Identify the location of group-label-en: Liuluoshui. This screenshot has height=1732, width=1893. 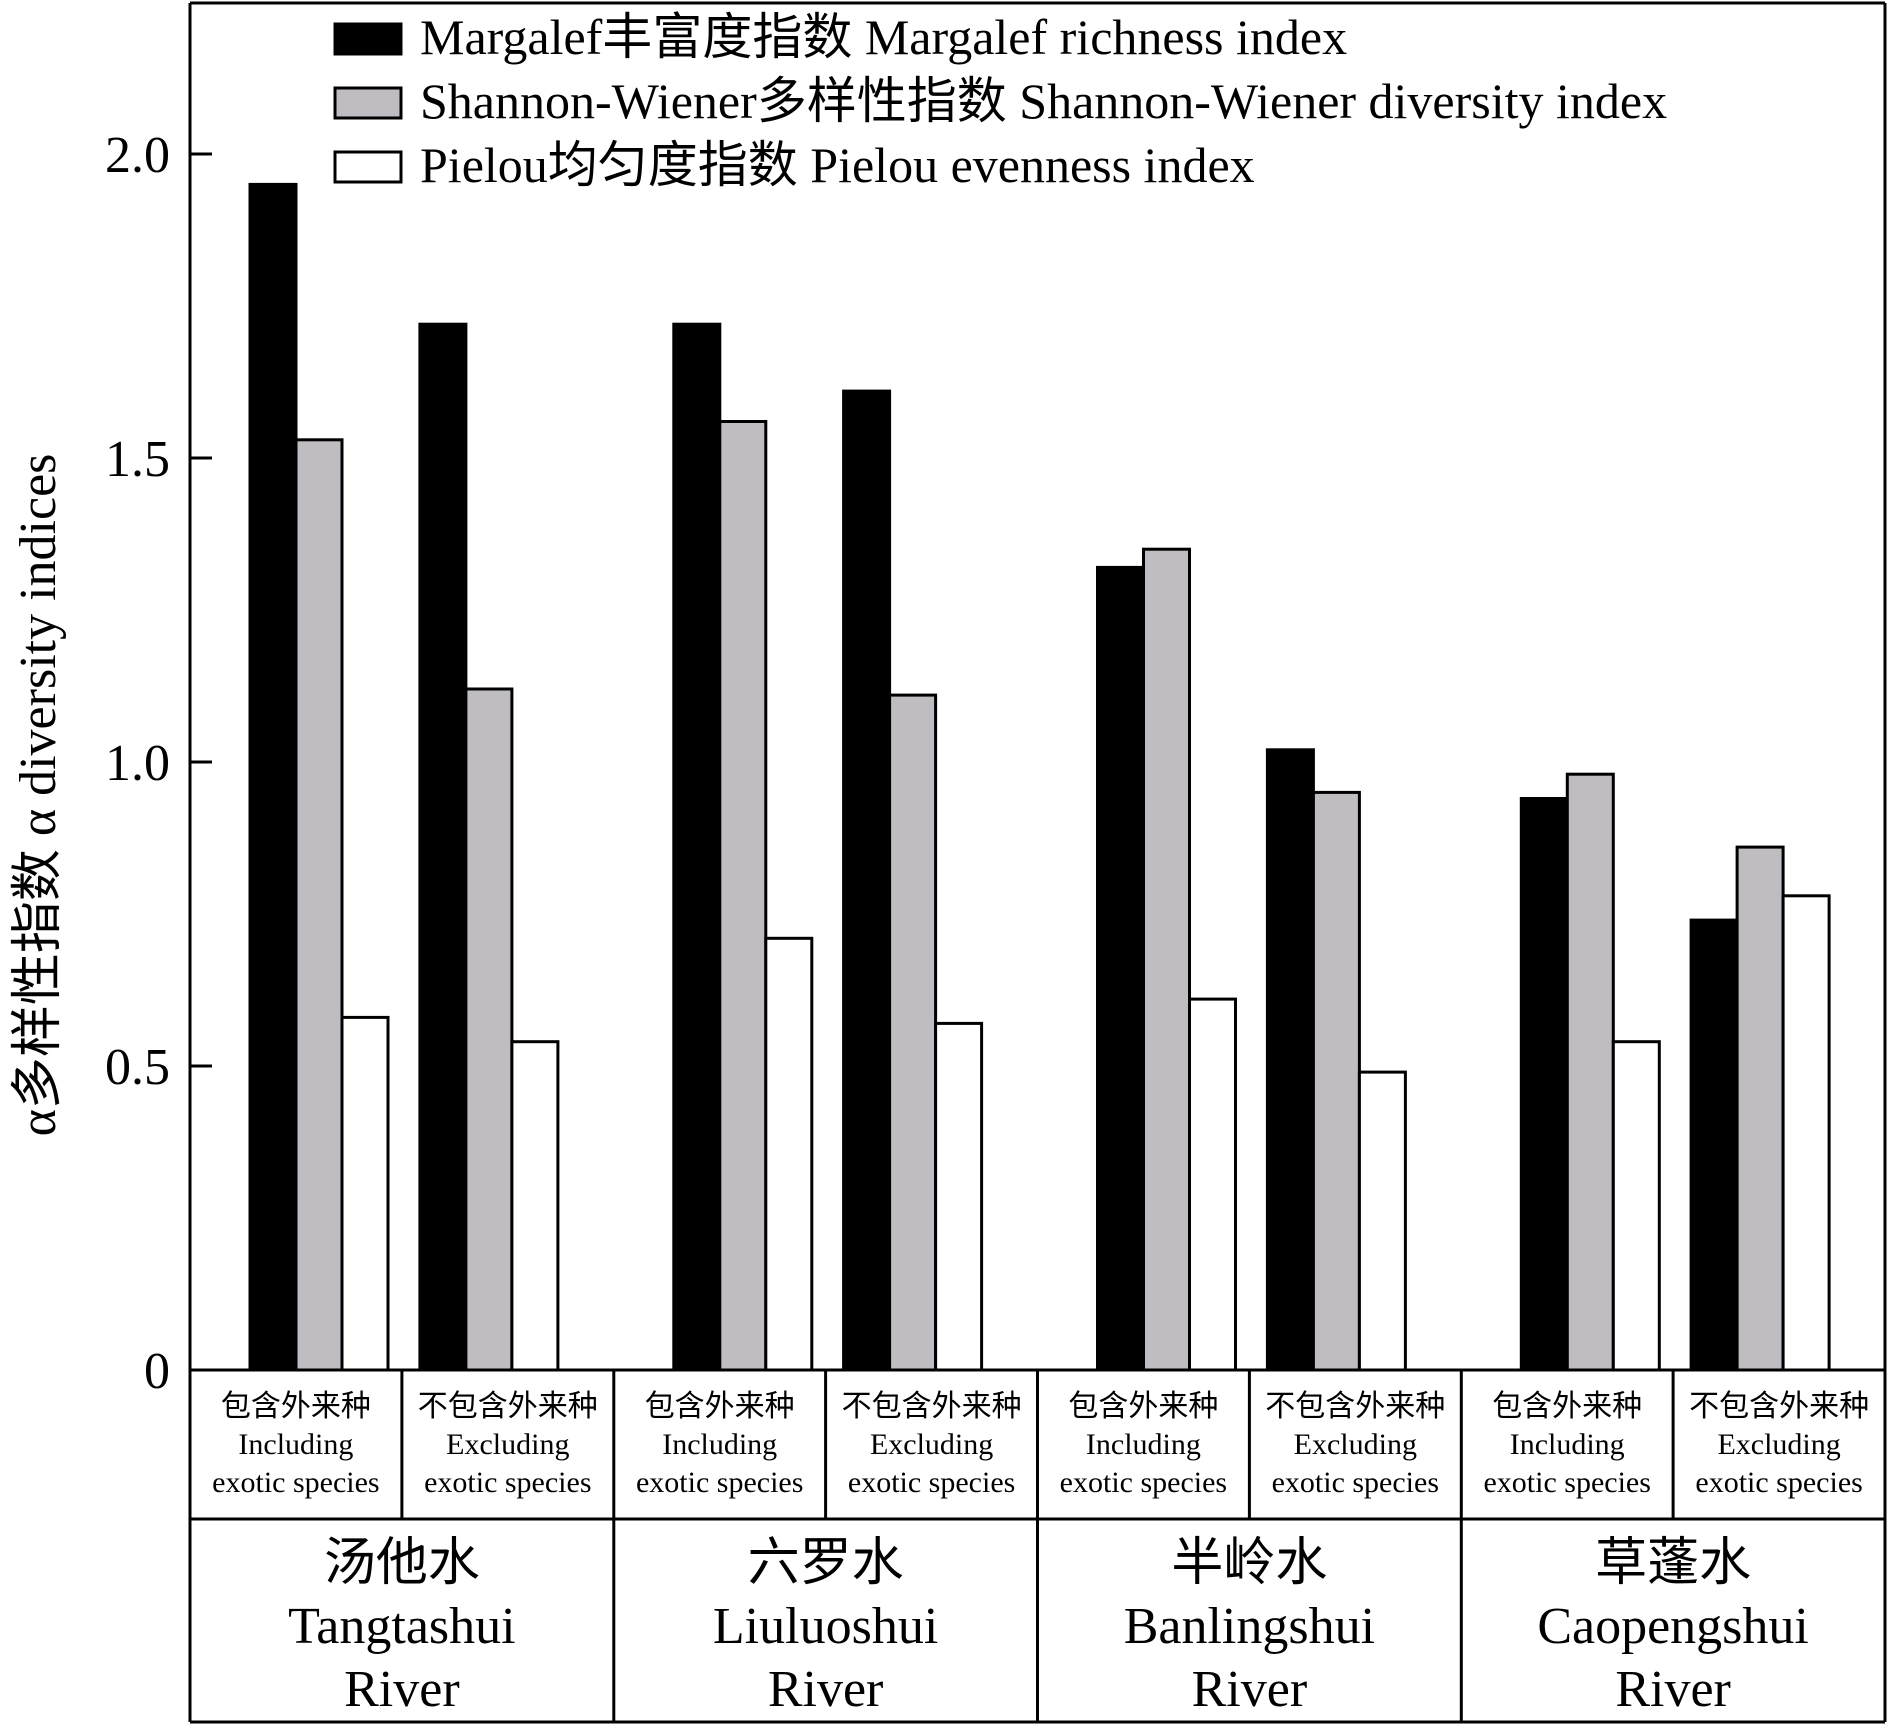
(825, 1626).